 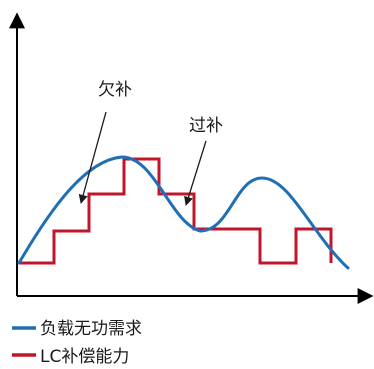 What do you see at coordinates (92, 157) in the screenshot?
I see `under-compensation-pointer` at bounding box center [92, 157].